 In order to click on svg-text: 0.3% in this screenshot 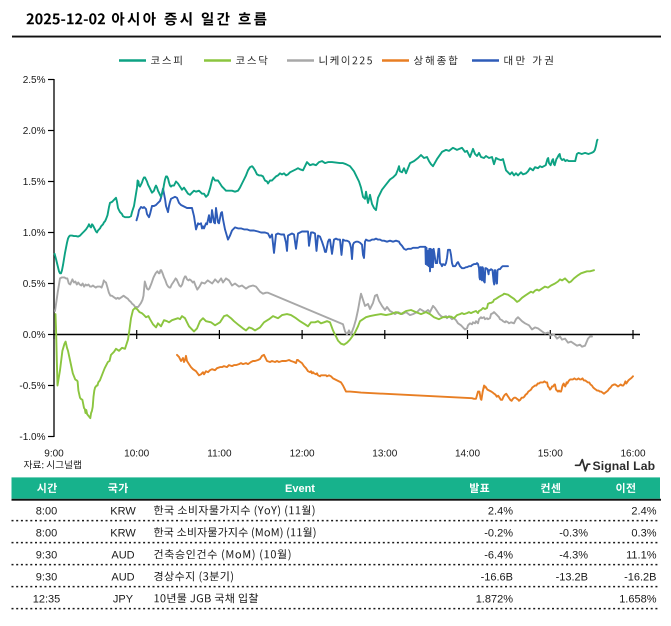, I will do `click(643, 533)`.